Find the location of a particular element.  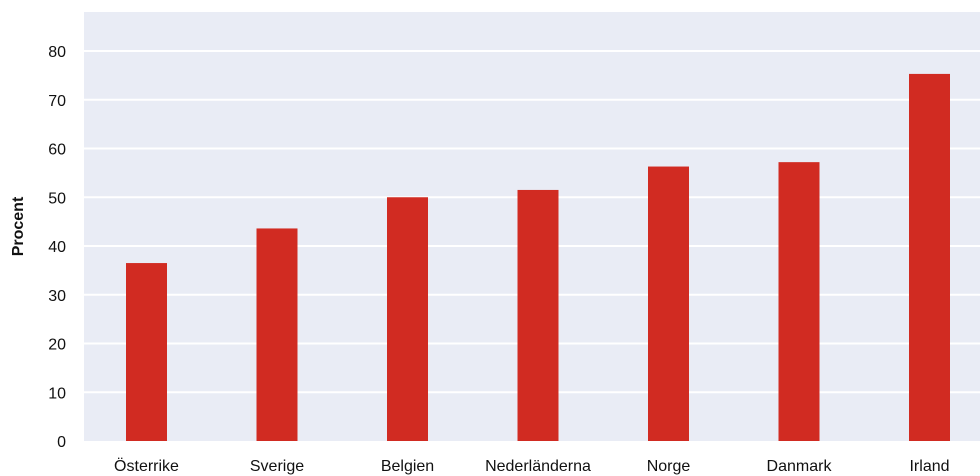

y-tick-label: 20 is located at coordinates (57, 345).